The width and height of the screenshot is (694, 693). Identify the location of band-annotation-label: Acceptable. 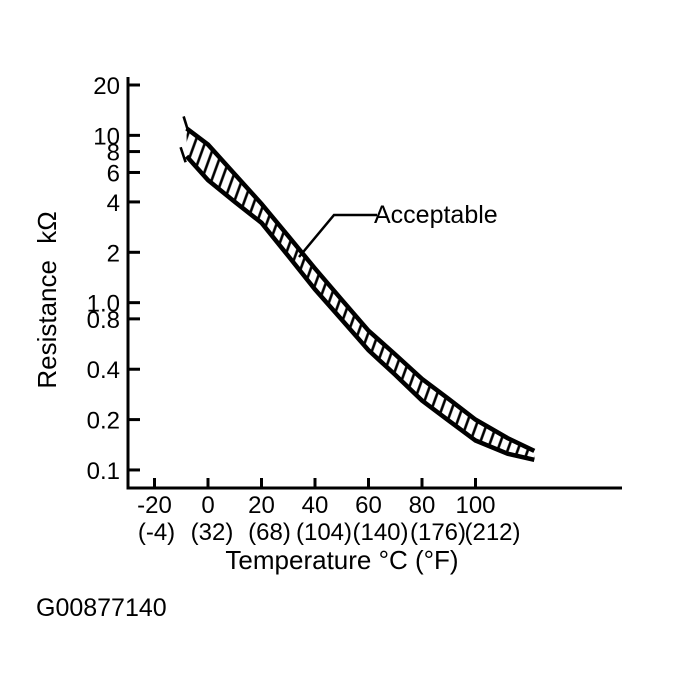
(436, 215).